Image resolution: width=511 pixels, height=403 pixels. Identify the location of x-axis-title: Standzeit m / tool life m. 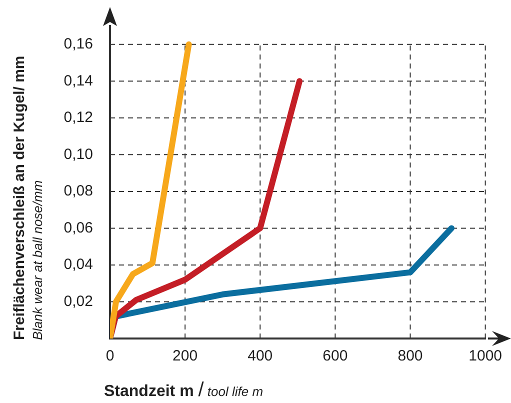
(184, 390).